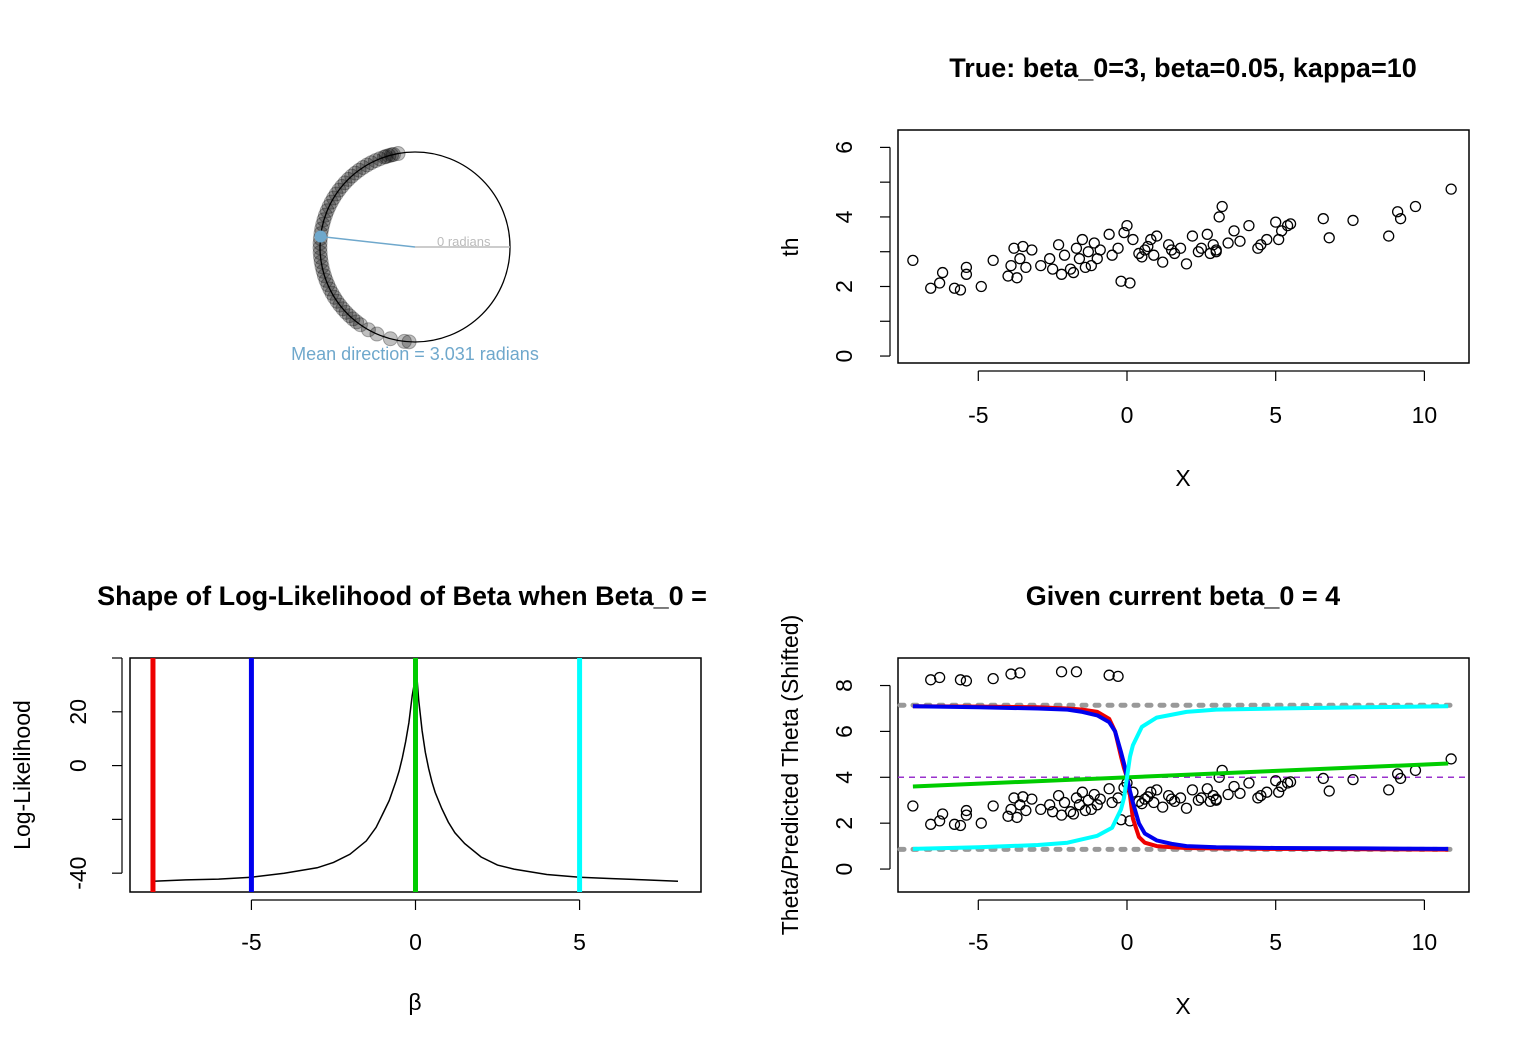 The width and height of the screenshot is (1536, 1056). What do you see at coordinates (22, 775) in the screenshot?
I see `y-axis-label: Log-Likelihood` at bounding box center [22, 775].